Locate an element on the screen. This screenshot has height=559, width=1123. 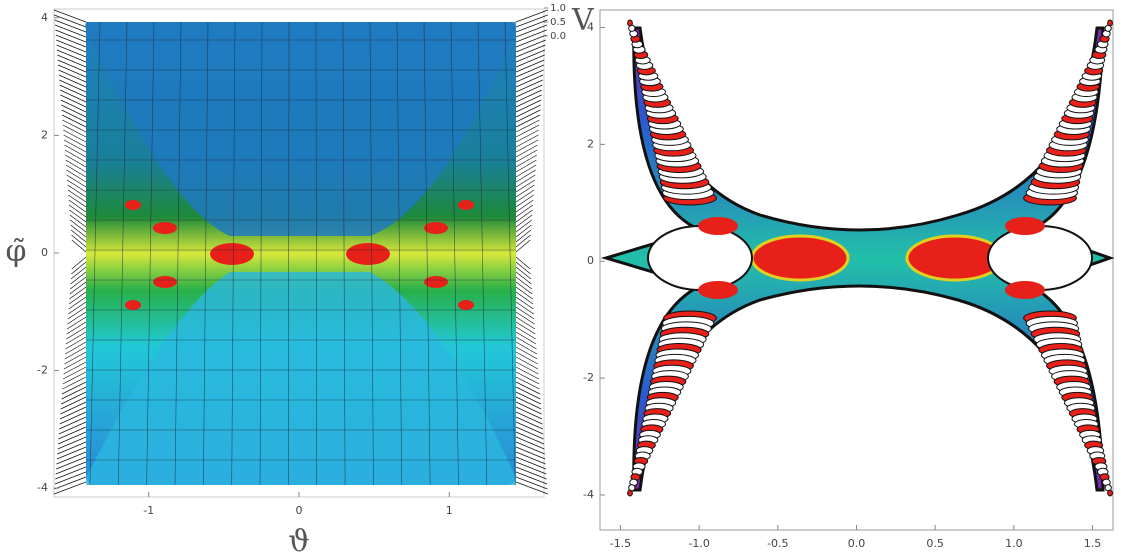
surface-shade is located at coordinates (301, 378).